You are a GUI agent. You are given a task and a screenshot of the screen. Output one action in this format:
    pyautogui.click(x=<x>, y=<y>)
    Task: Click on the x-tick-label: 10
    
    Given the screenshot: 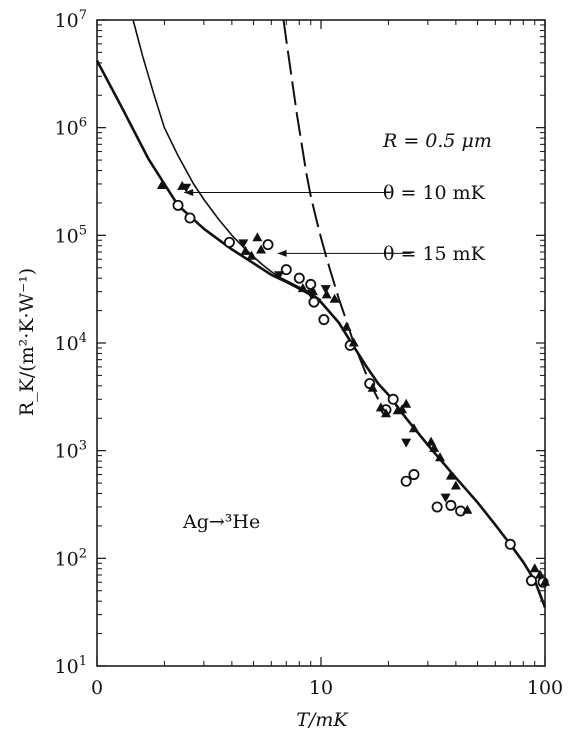 What is the action you would take?
    pyautogui.click(x=321, y=688)
    